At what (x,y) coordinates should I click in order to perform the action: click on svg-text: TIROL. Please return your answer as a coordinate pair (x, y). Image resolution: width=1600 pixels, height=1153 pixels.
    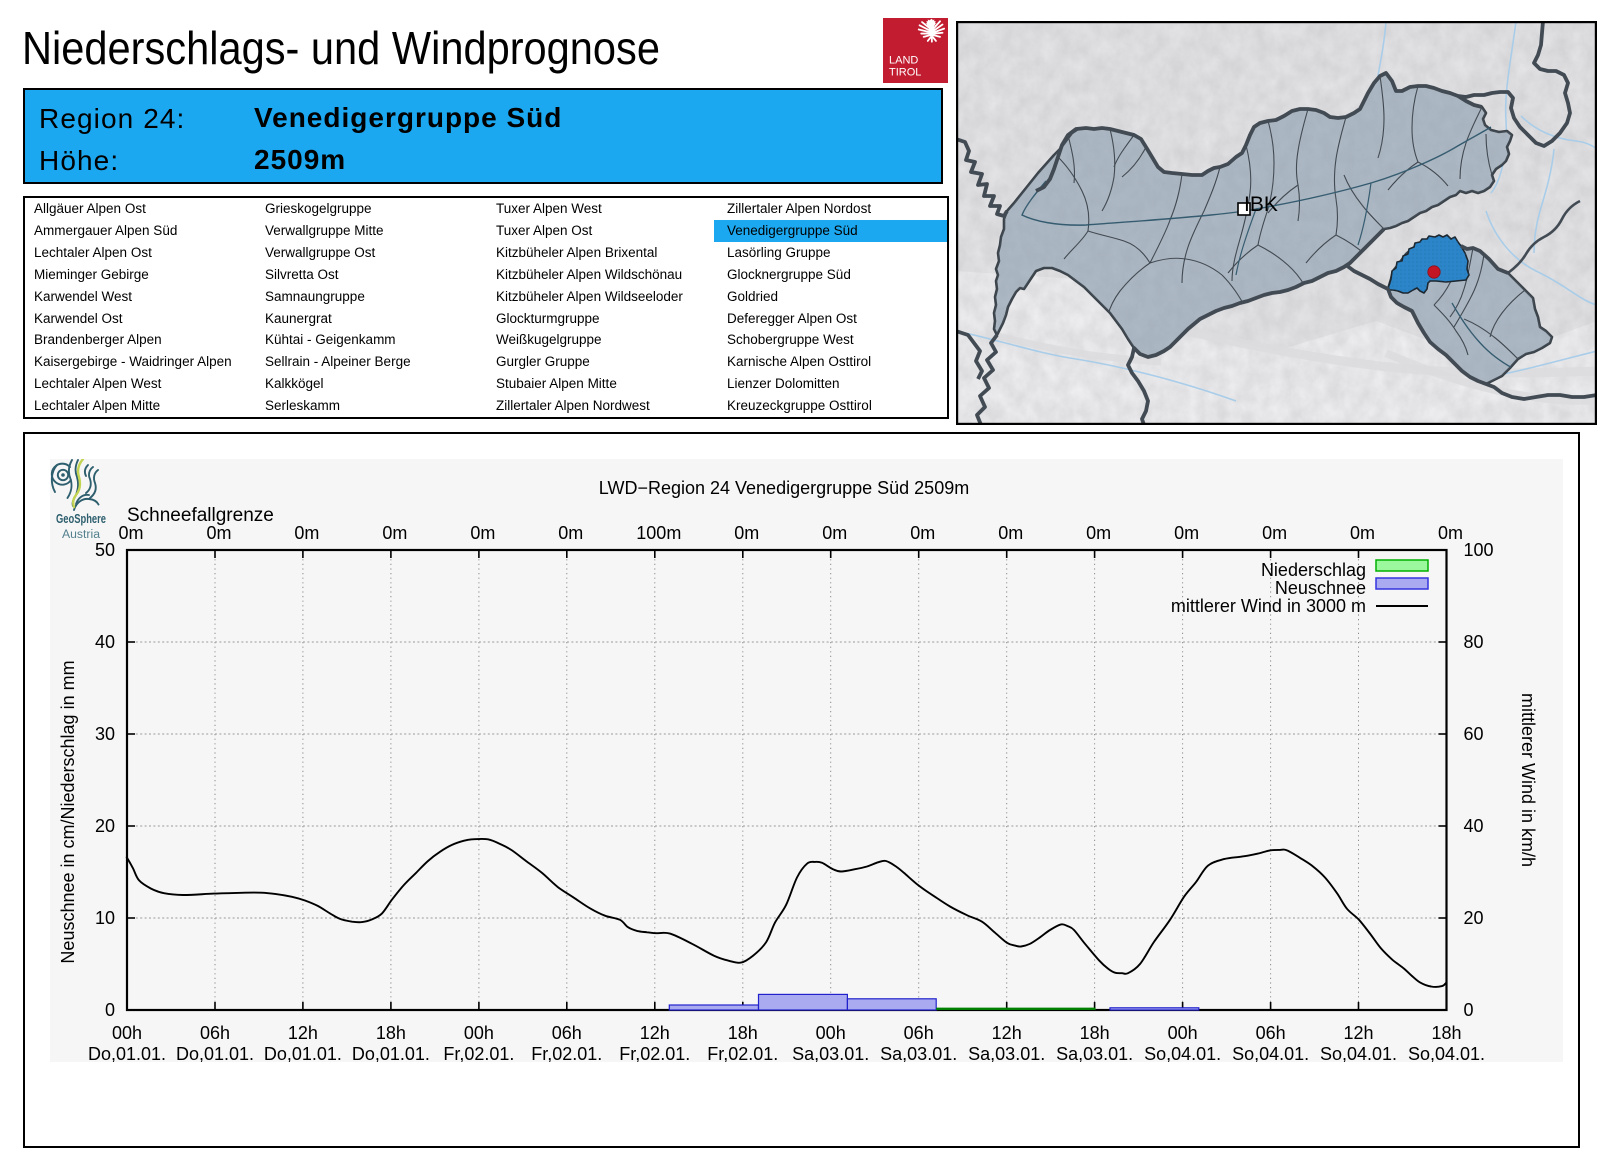
    Looking at the image, I should click on (905, 73).